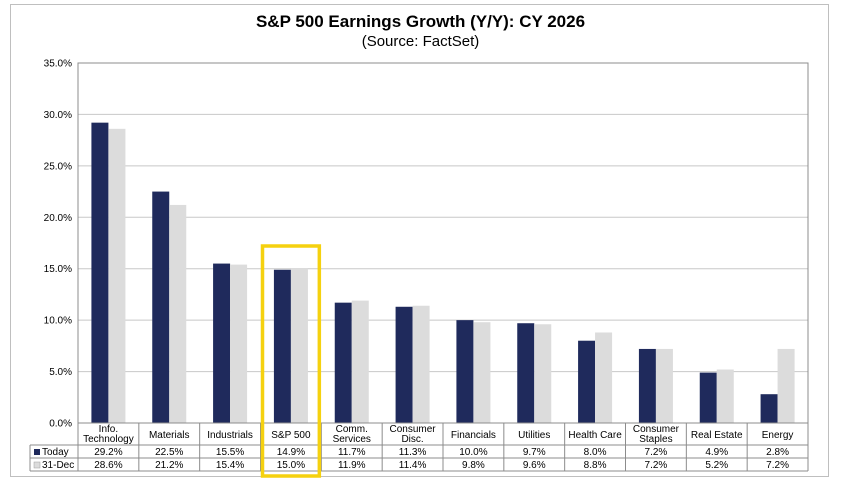 The height and width of the screenshot is (485, 841). Describe the element at coordinates (595, 452) in the screenshot. I see `data-label: 8.0%` at that location.